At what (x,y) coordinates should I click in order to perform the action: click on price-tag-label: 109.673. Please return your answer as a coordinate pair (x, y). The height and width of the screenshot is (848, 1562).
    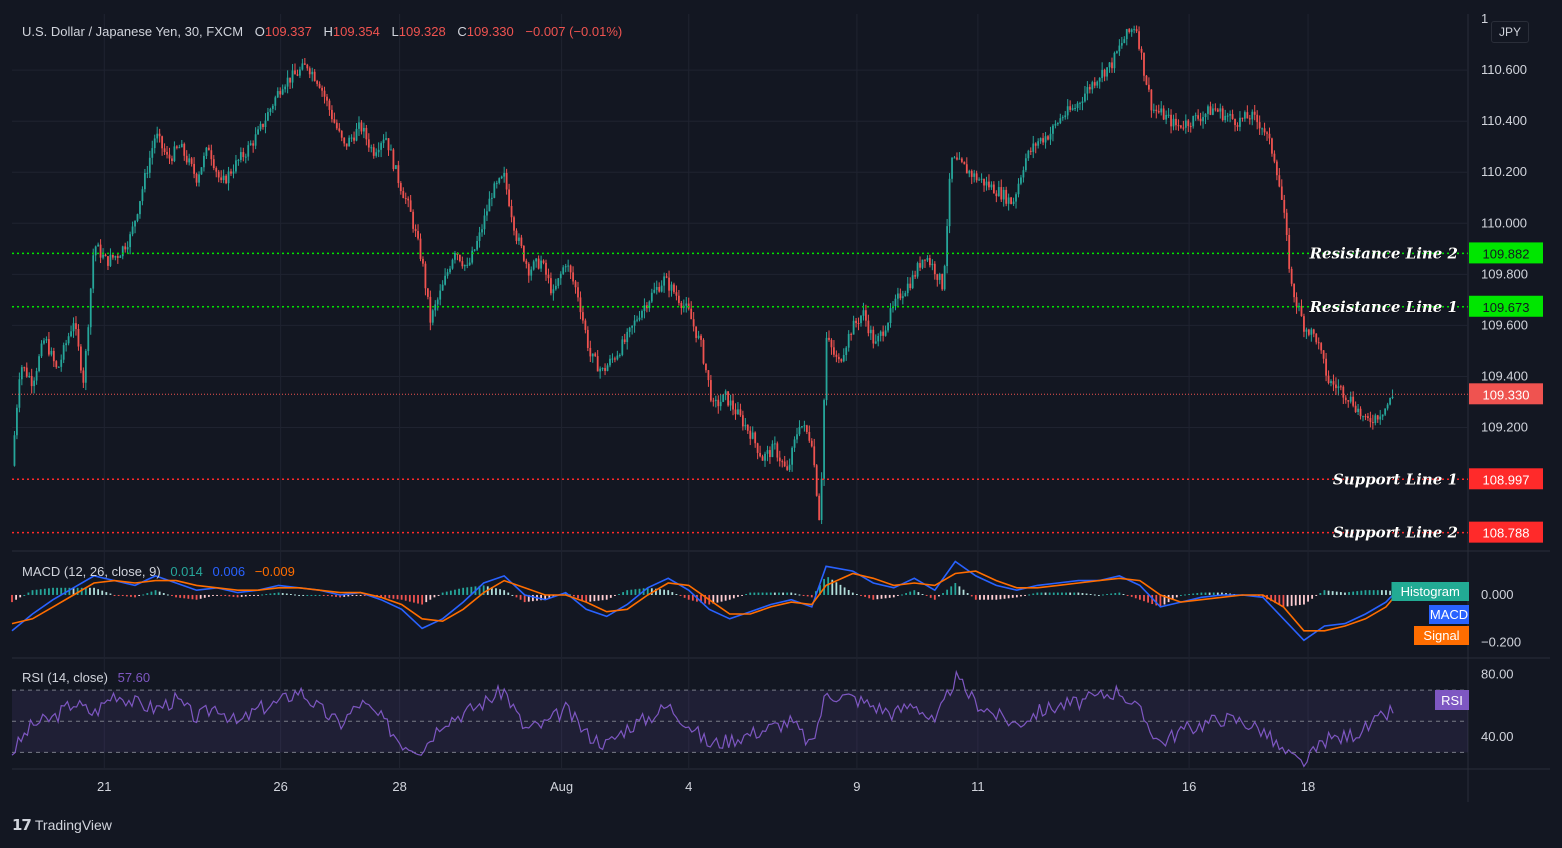
    Looking at the image, I should click on (1506, 307).